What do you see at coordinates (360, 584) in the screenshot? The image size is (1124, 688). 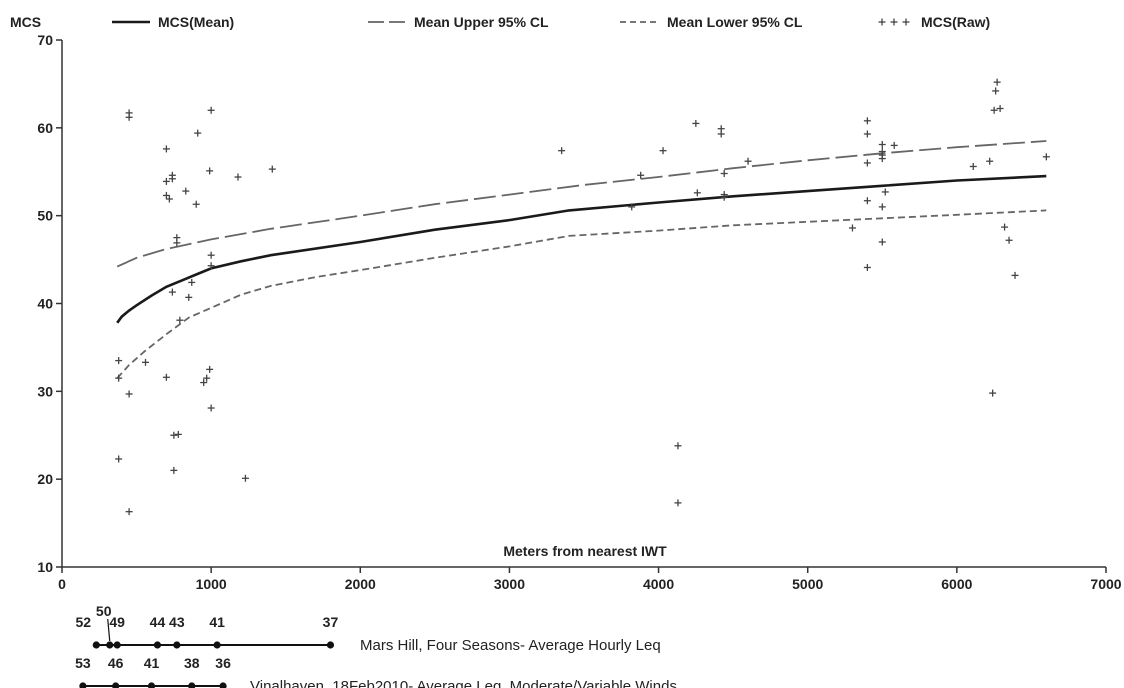 I see `x-tick-label: 2000` at bounding box center [360, 584].